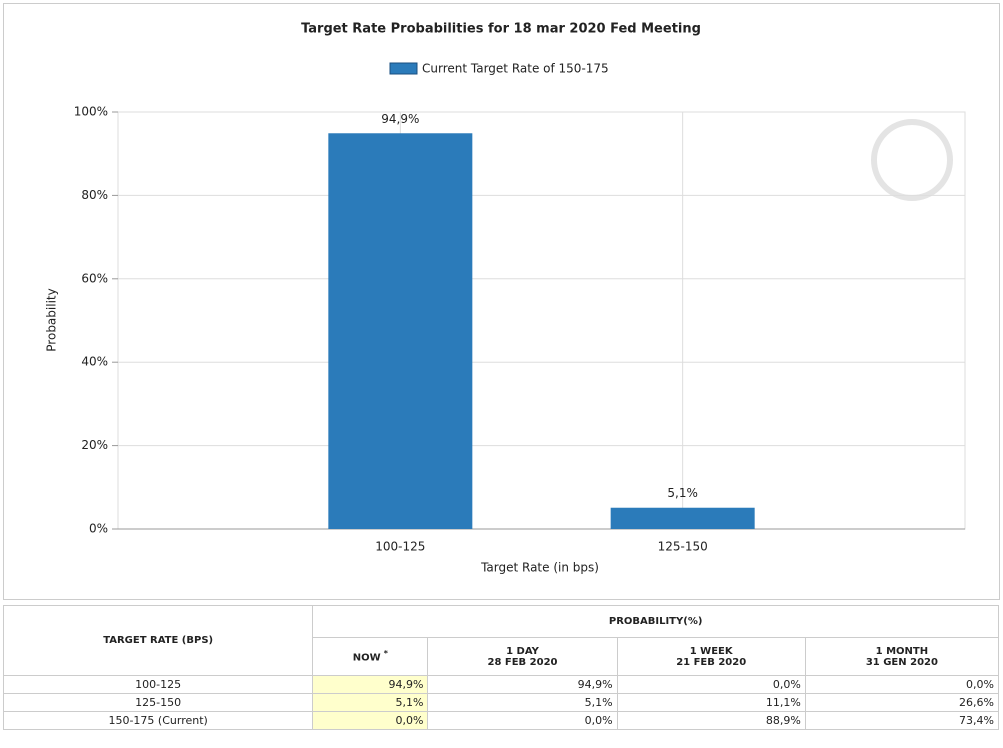 Image resolution: width=1003 pixels, height=748 pixels. I want to click on probability-cell: 11,1%, so click(711, 702).